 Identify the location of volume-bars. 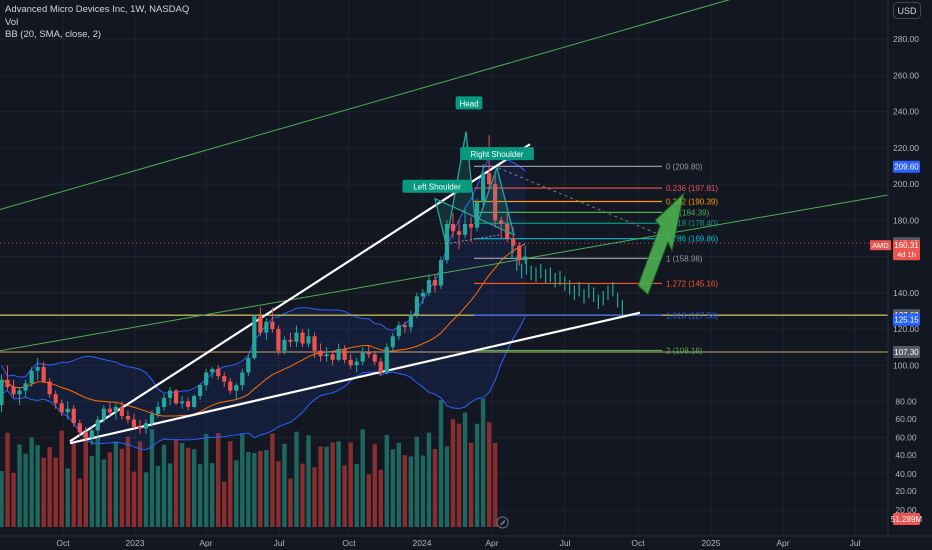
(249, 462).